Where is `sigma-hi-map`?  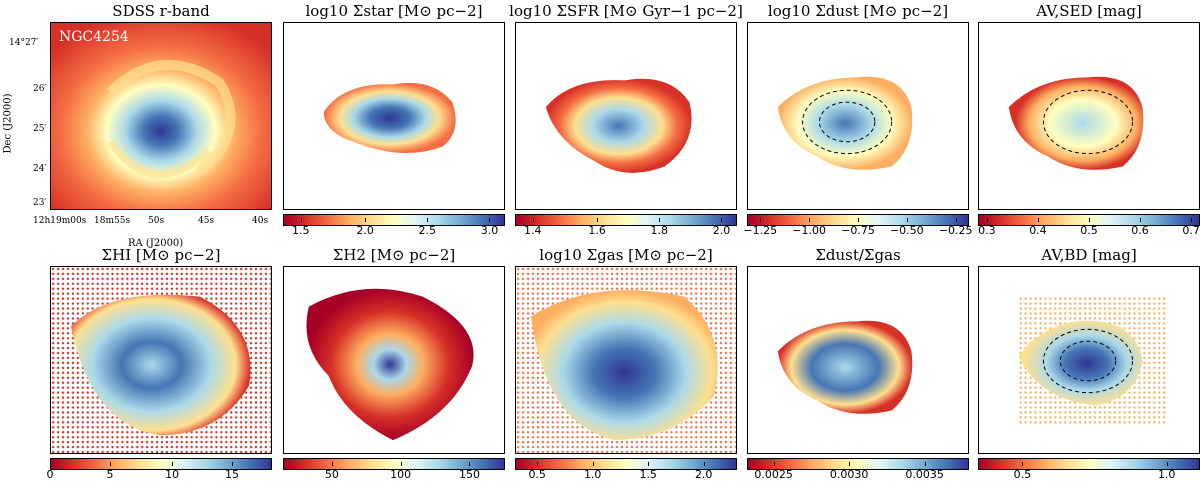
sigma-hi-map is located at coordinates (161, 360).